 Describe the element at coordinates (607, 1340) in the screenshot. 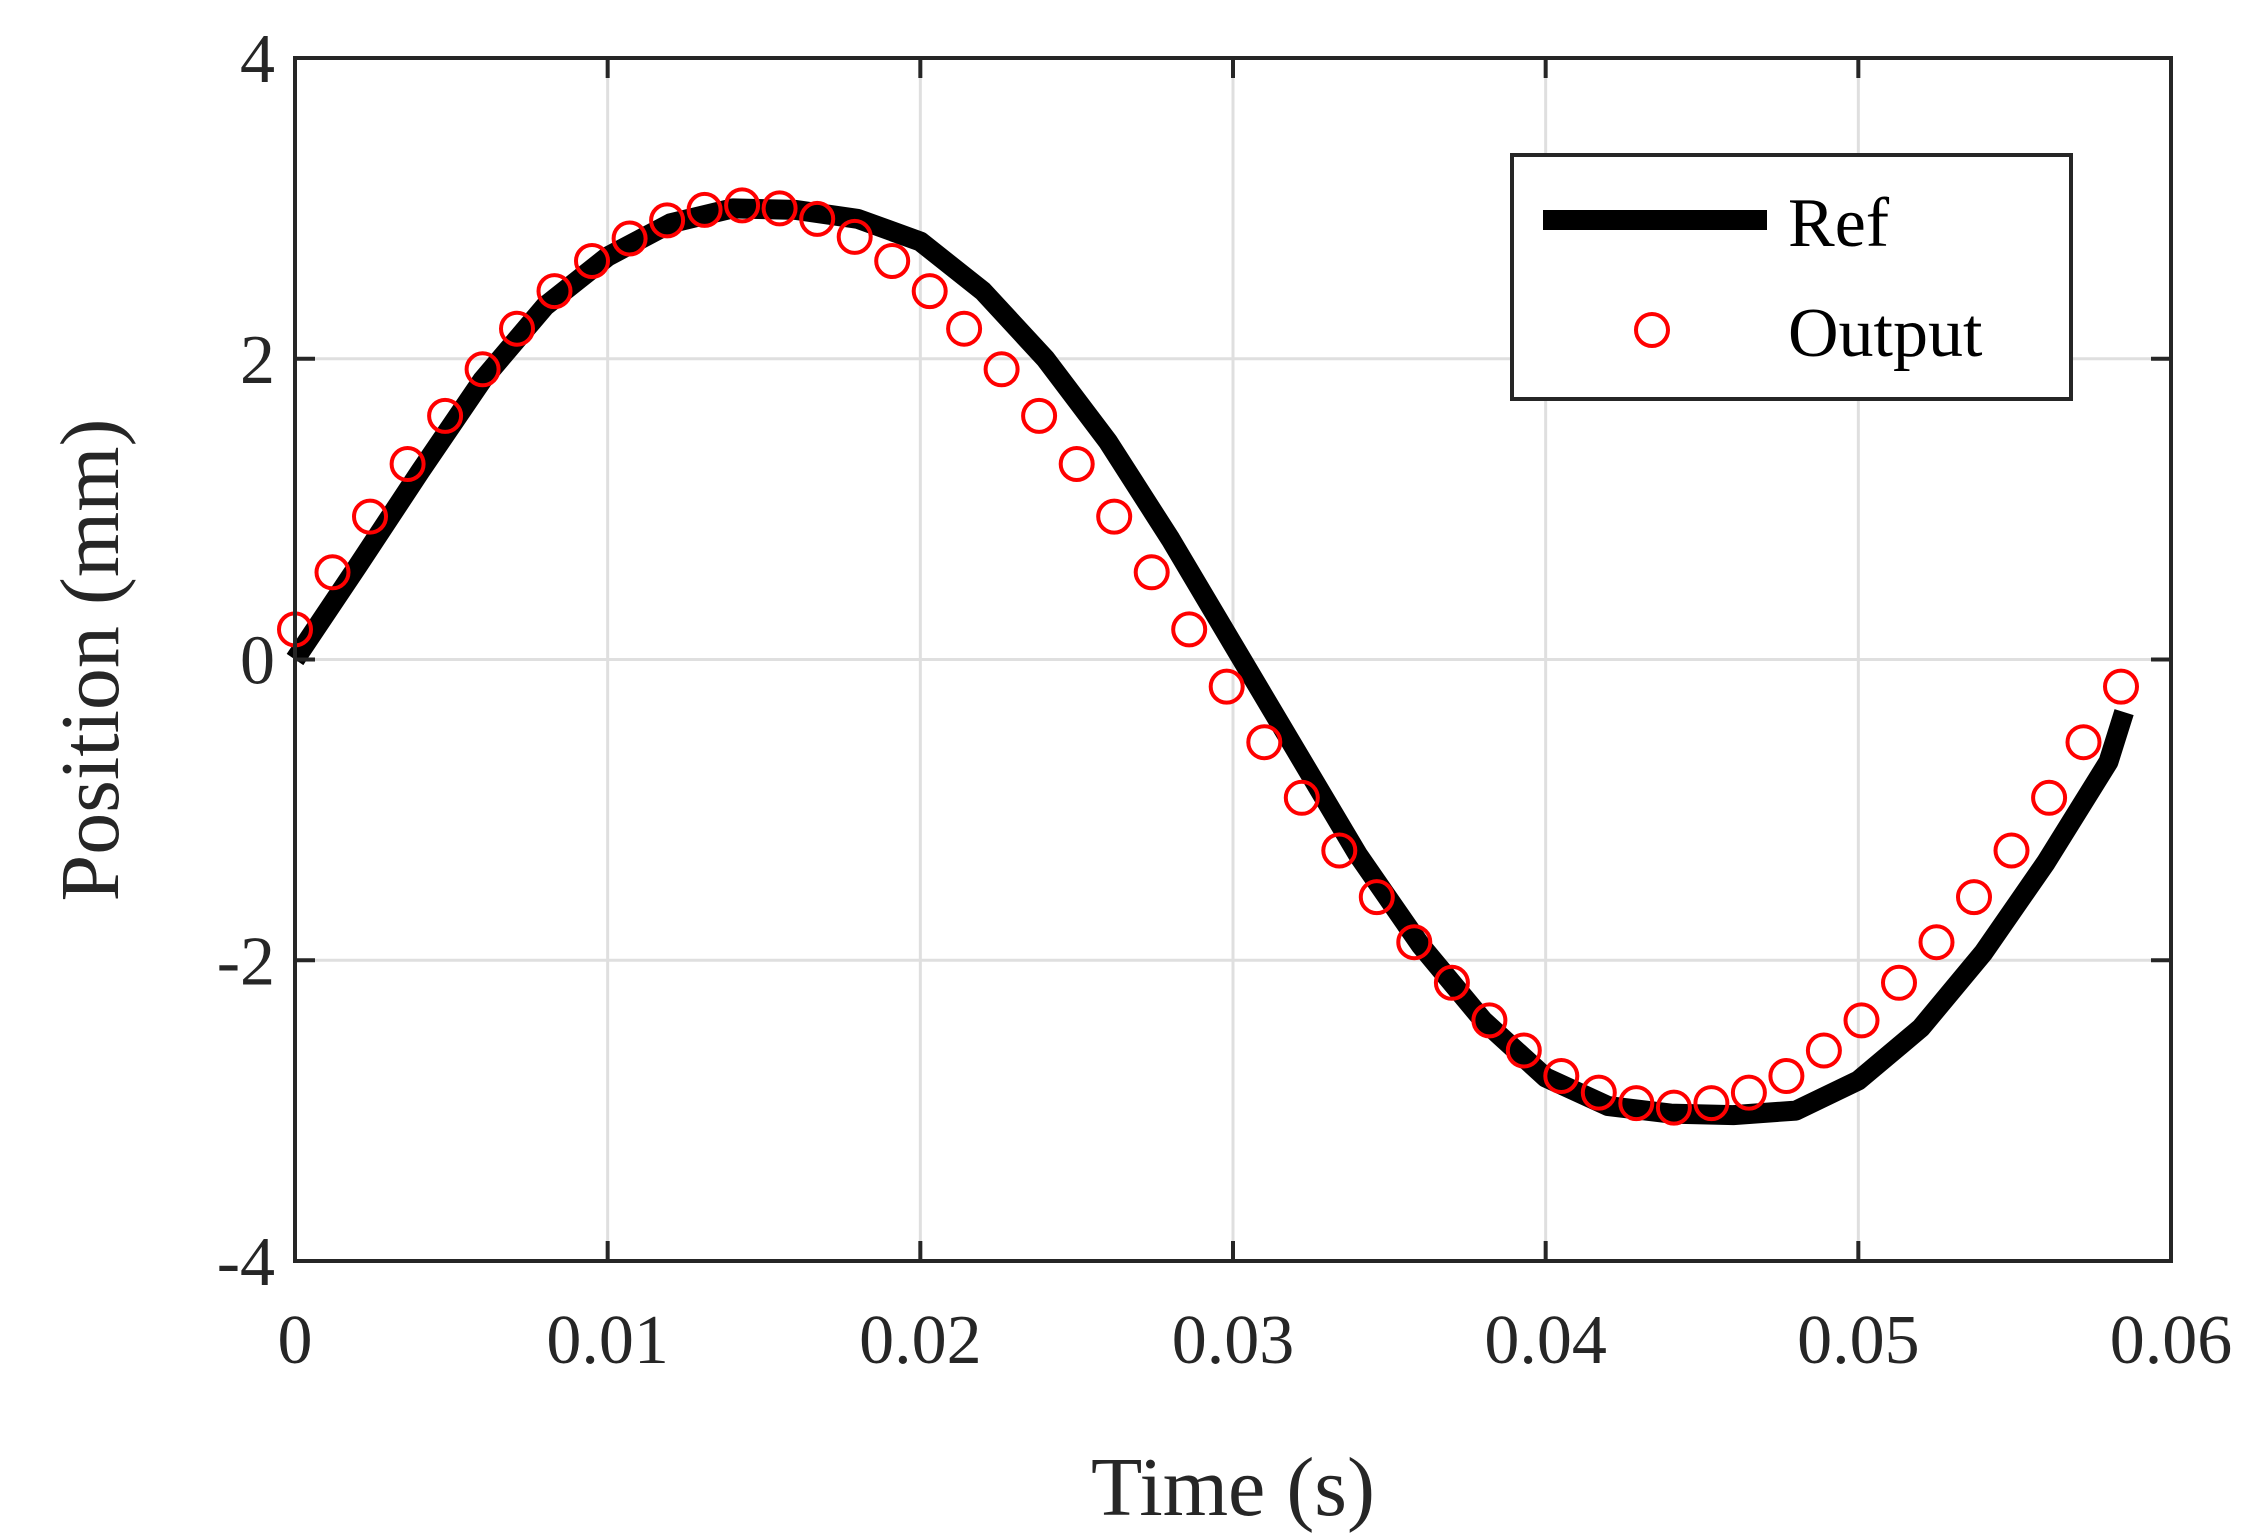

I see `x-tick-label: 0.01` at that location.